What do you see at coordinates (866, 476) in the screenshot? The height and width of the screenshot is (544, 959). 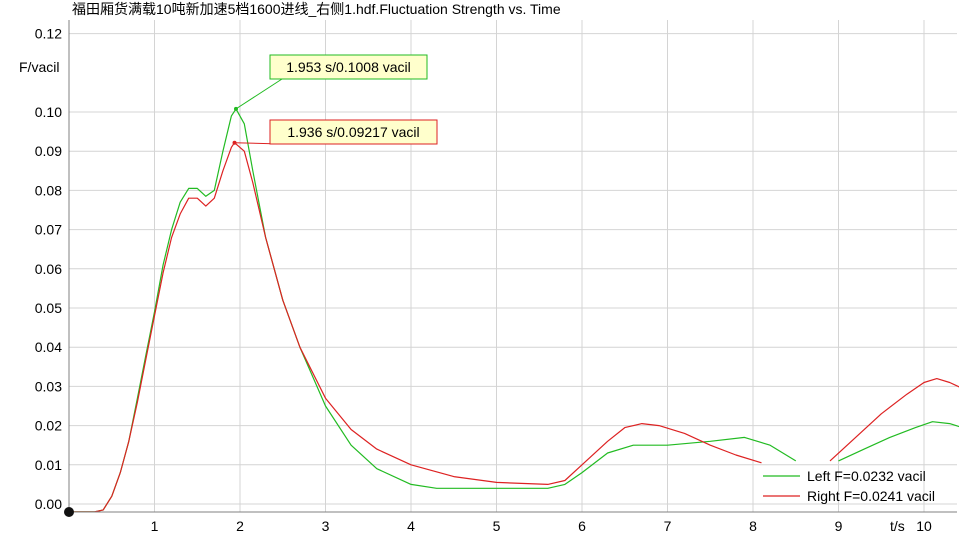 I see `legend-label: Left F=0.0232 vacil` at bounding box center [866, 476].